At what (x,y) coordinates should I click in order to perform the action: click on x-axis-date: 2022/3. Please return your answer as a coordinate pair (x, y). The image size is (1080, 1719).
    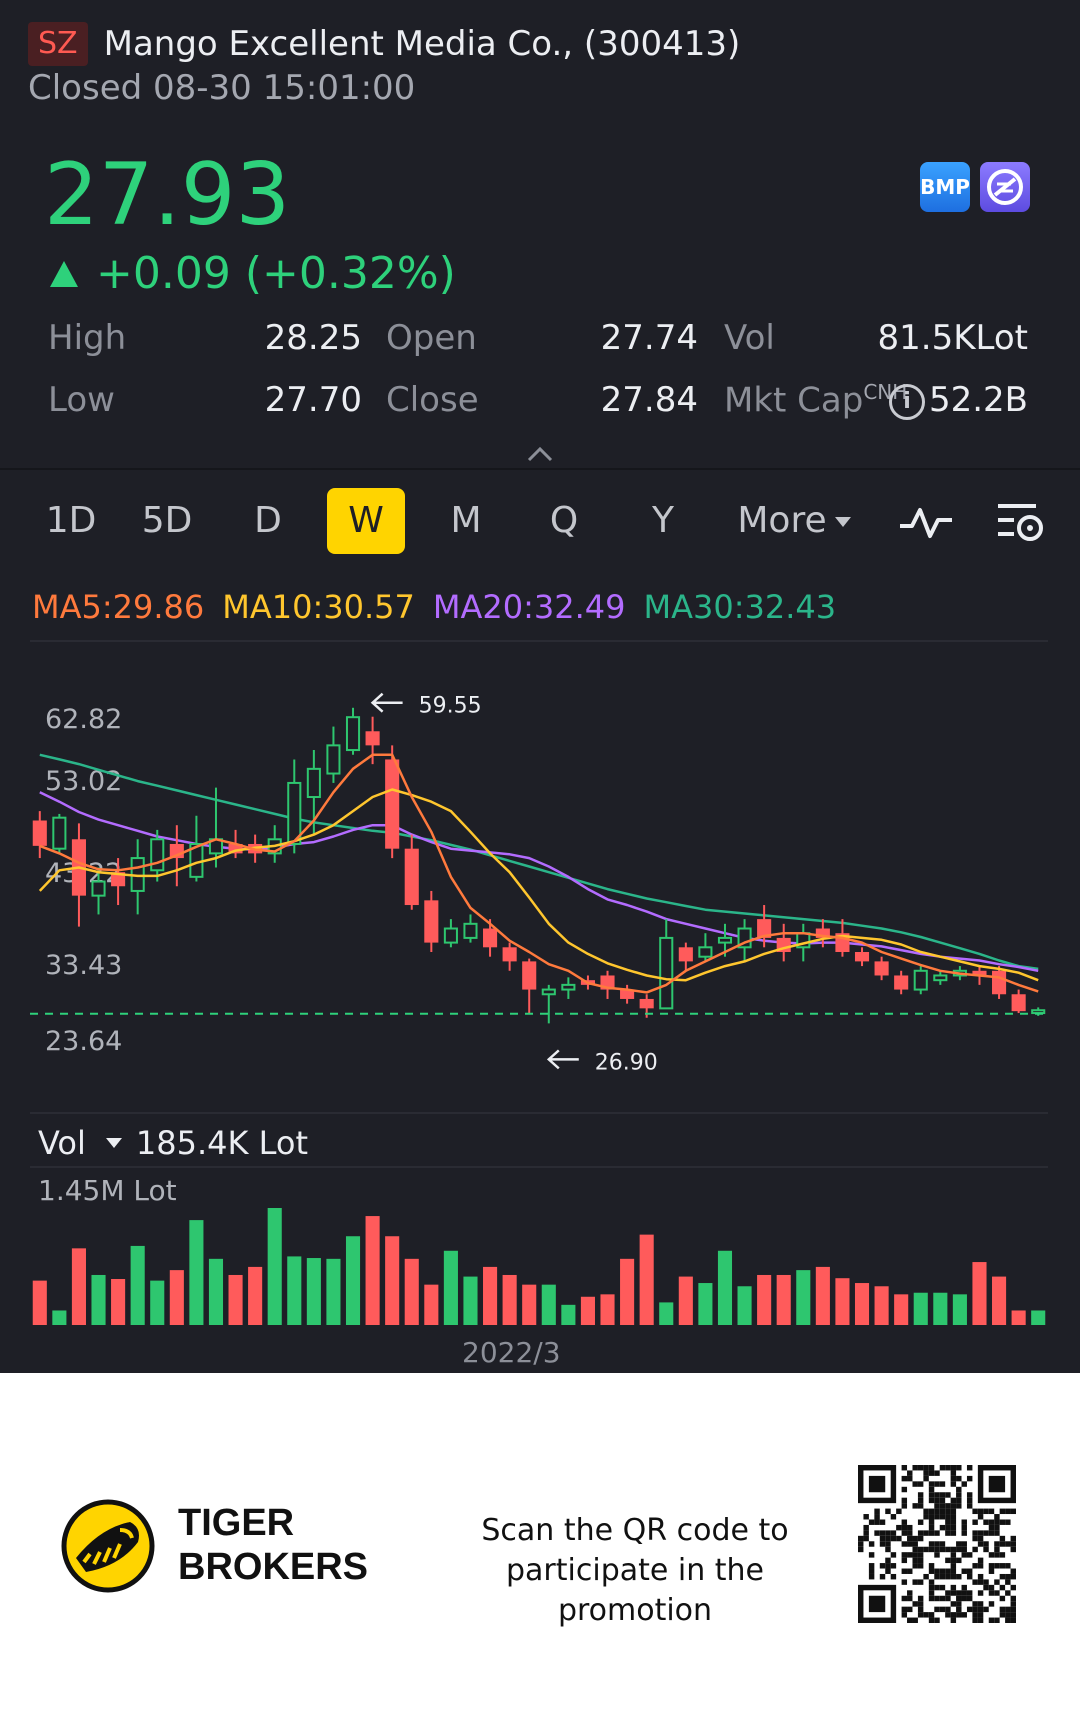
    Looking at the image, I should click on (511, 1352).